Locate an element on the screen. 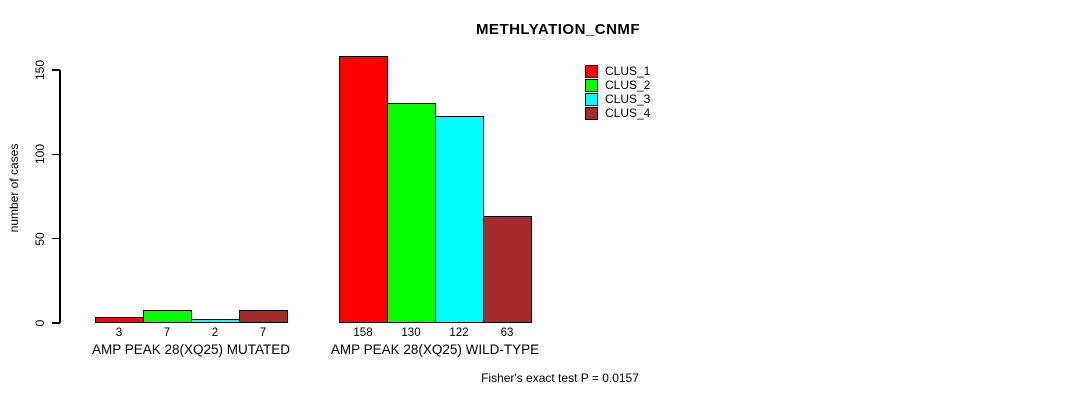 This screenshot has height=400, width=1090. legend-item-clus_1: CLUS_1 is located at coordinates (617, 71).